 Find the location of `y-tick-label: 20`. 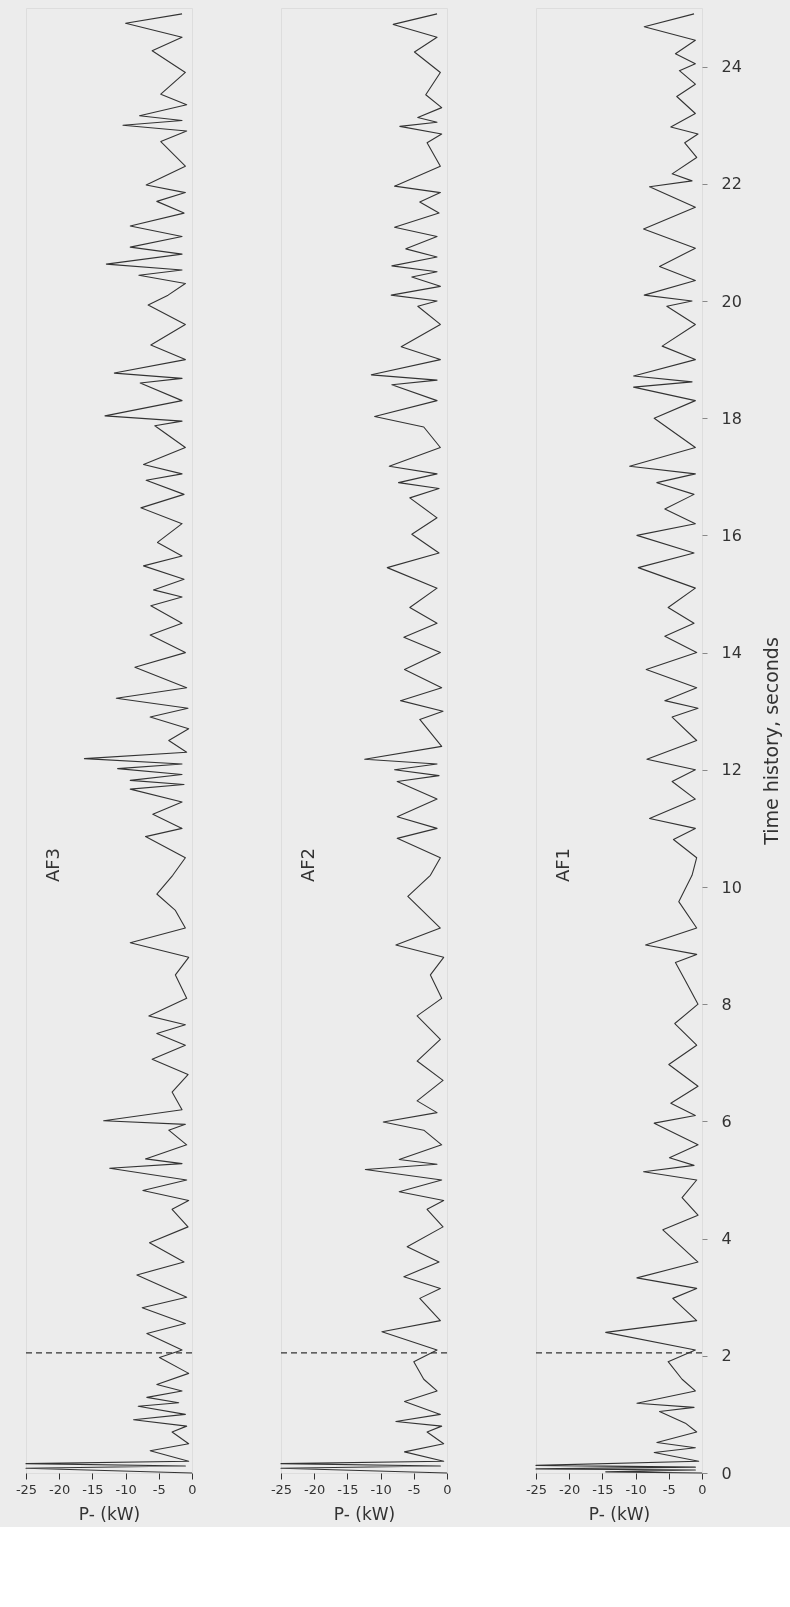

y-tick-label: 20 is located at coordinates (731, 301).